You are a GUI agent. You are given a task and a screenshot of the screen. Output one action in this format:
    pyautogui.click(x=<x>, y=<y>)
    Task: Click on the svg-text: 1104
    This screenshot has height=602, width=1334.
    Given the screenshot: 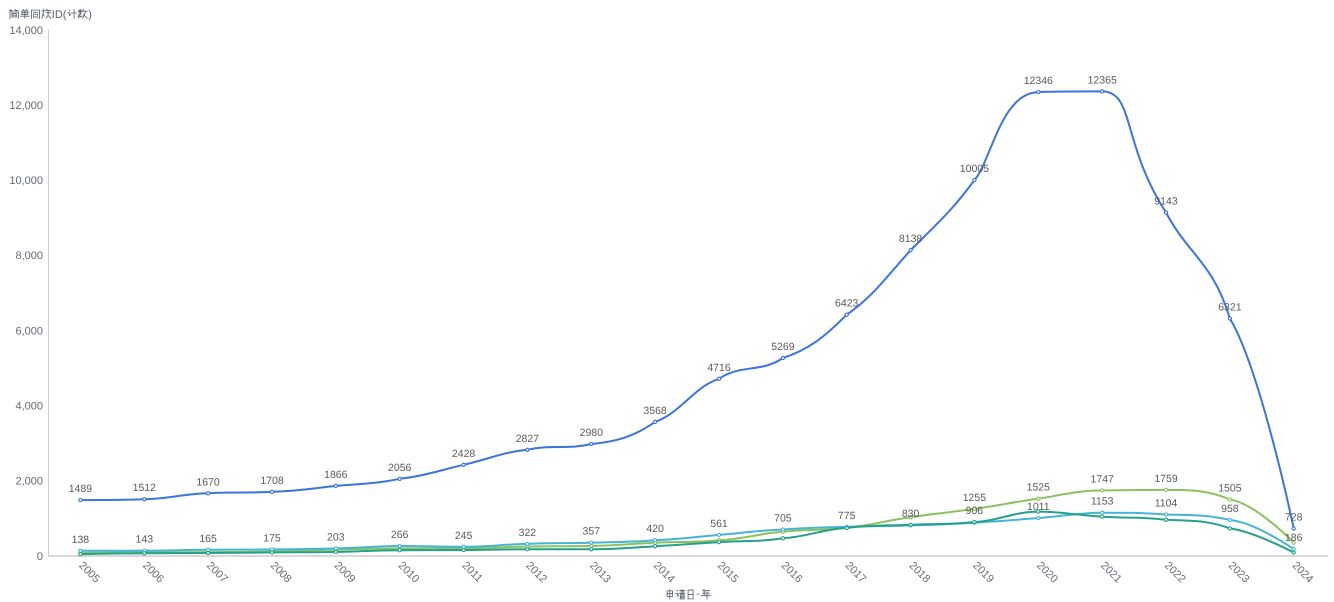 What is the action you would take?
    pyautogui.click(x=1166, y=504)
    